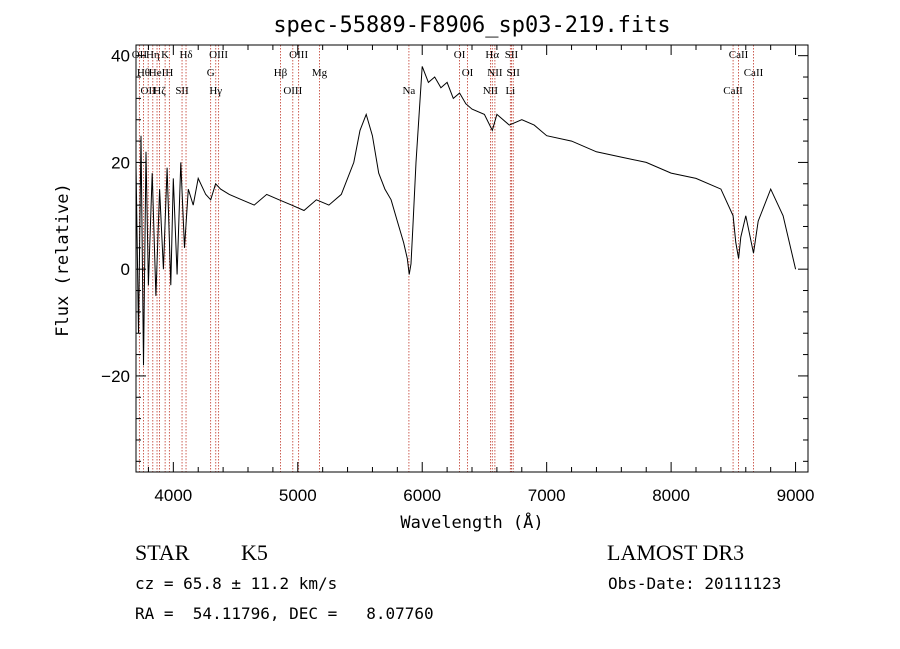 This screenshot has width=900, height=649. I want to click on y-tick-label: −20, so click(115, 376).